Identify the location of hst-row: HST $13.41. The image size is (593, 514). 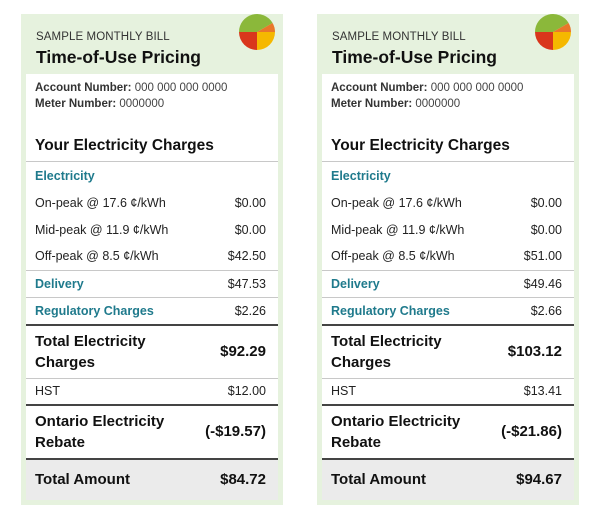
(448, 390).